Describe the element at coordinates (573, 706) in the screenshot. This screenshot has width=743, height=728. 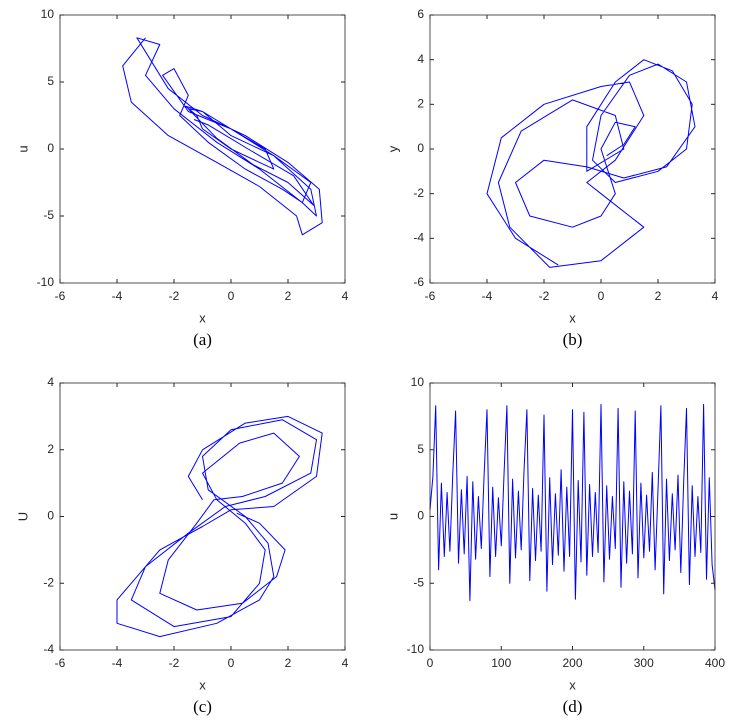
I see `panel-caption: (d)` at that location.